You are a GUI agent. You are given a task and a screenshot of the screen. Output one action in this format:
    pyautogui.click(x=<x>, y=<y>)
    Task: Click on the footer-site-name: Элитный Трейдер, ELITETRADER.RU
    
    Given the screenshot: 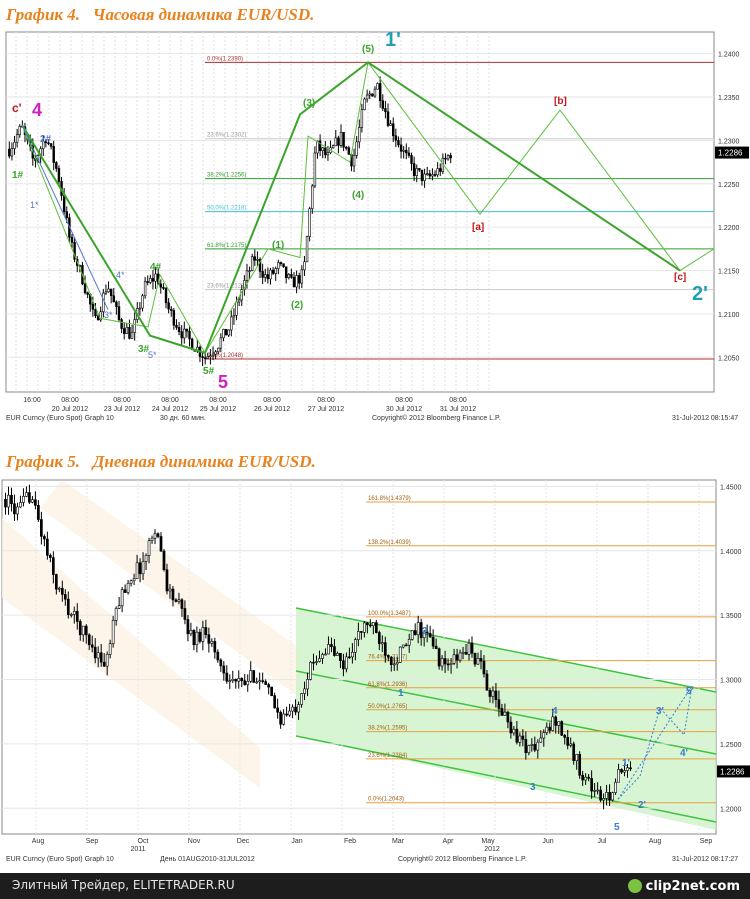 What is the action you would take?
    pyautogui.click(x=123, y=885)
    